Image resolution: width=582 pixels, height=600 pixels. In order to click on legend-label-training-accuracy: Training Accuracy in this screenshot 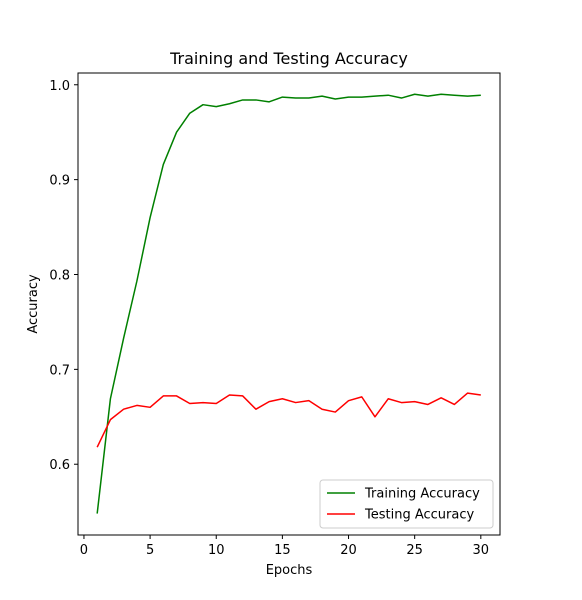, I will do `click(422, 494)`.